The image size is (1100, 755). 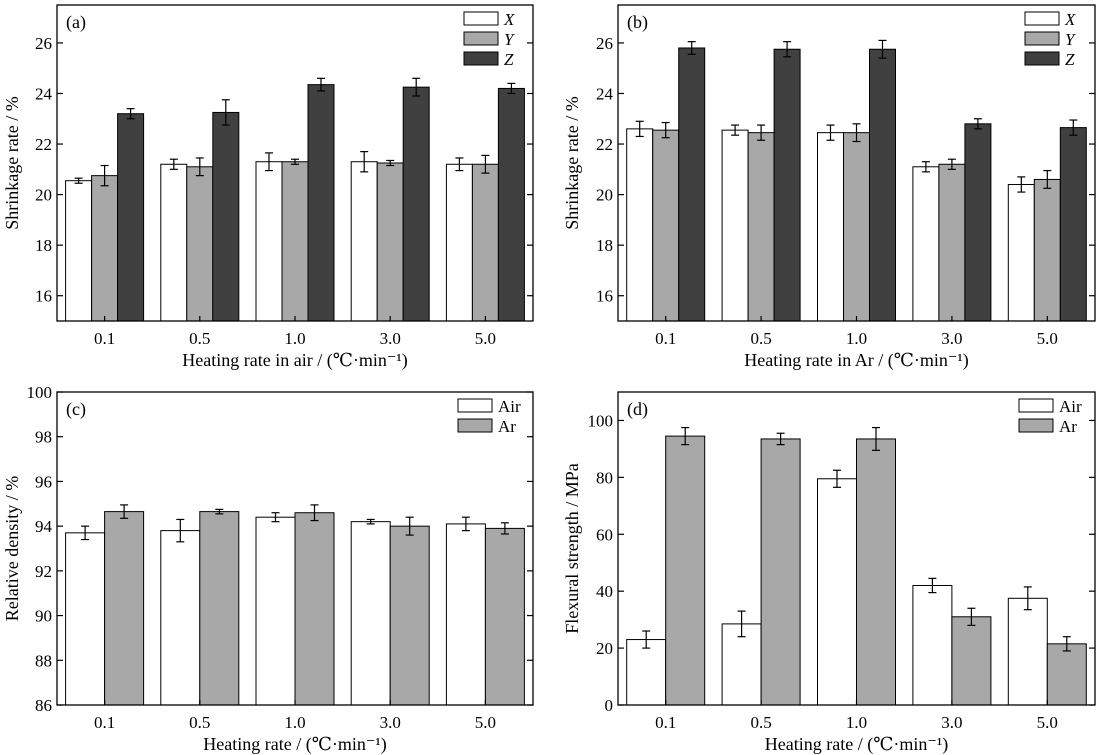 What do you see at coordinates (1070, 59) in the screenshot?
I see `legend-label-z: Z` at bounding box center [1070, 59].